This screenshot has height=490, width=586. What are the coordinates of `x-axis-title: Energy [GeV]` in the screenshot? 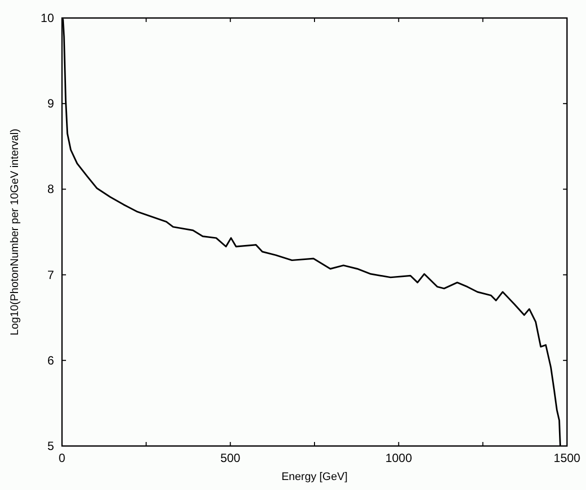 It's located at (314, 477).